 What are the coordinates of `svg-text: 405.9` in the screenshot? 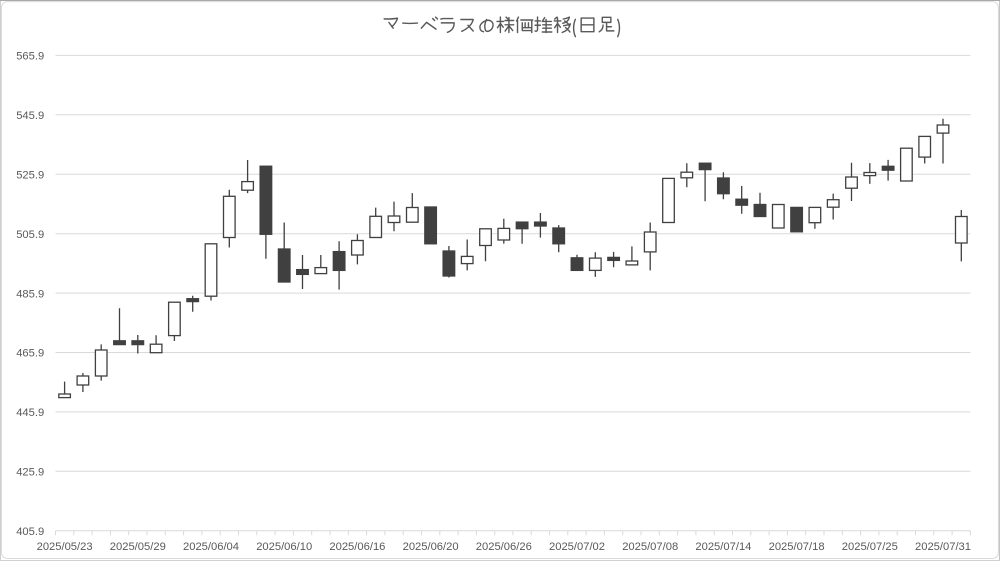 It's located at (30, 532).